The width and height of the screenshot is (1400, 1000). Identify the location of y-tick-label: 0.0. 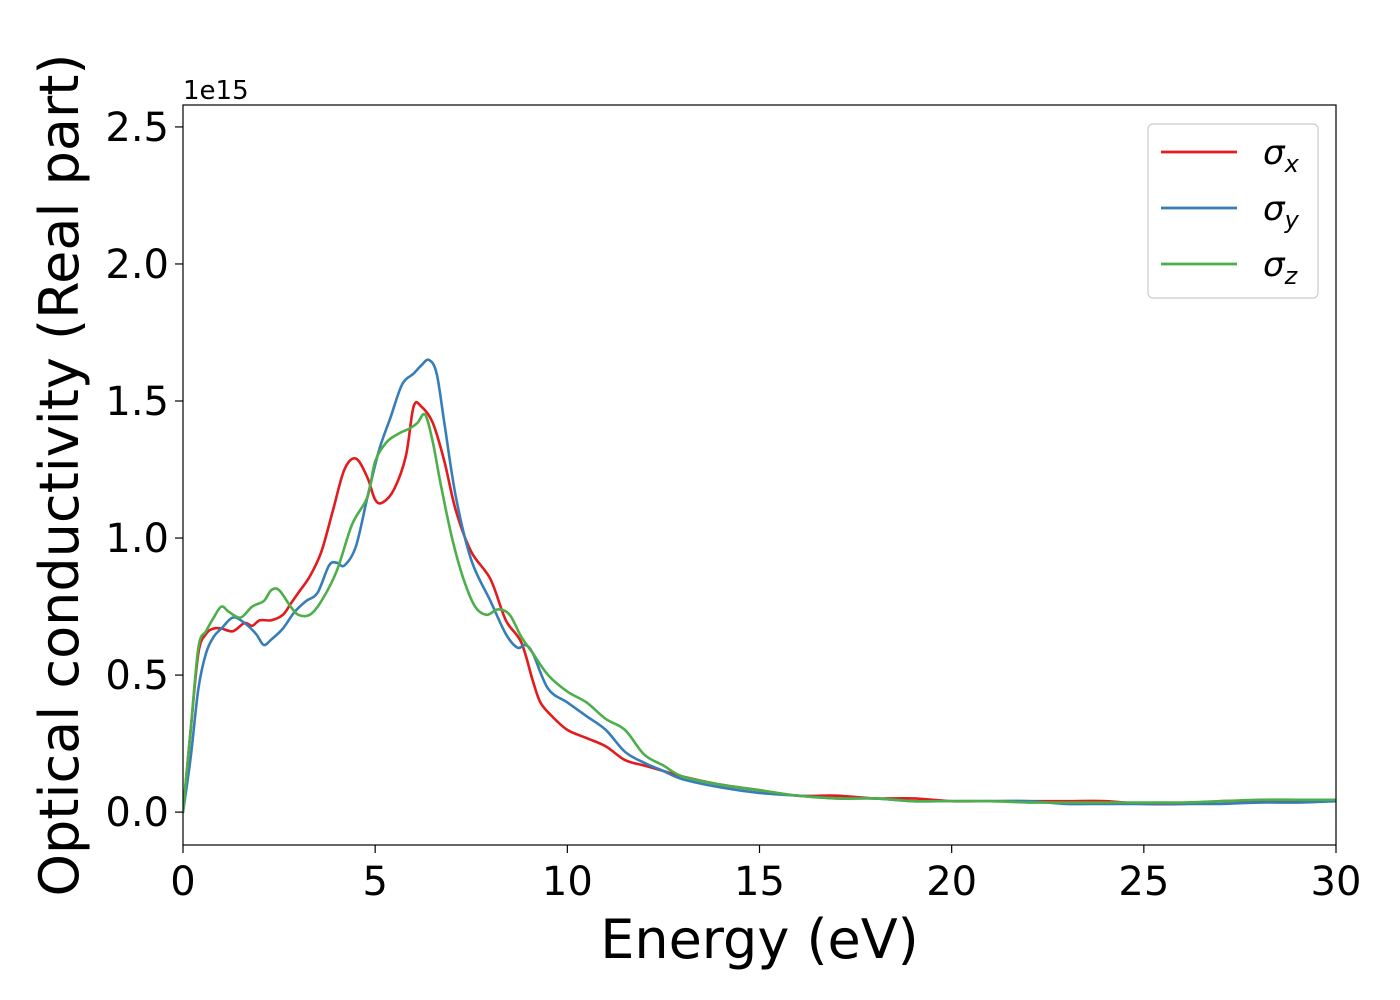
(137, 813).